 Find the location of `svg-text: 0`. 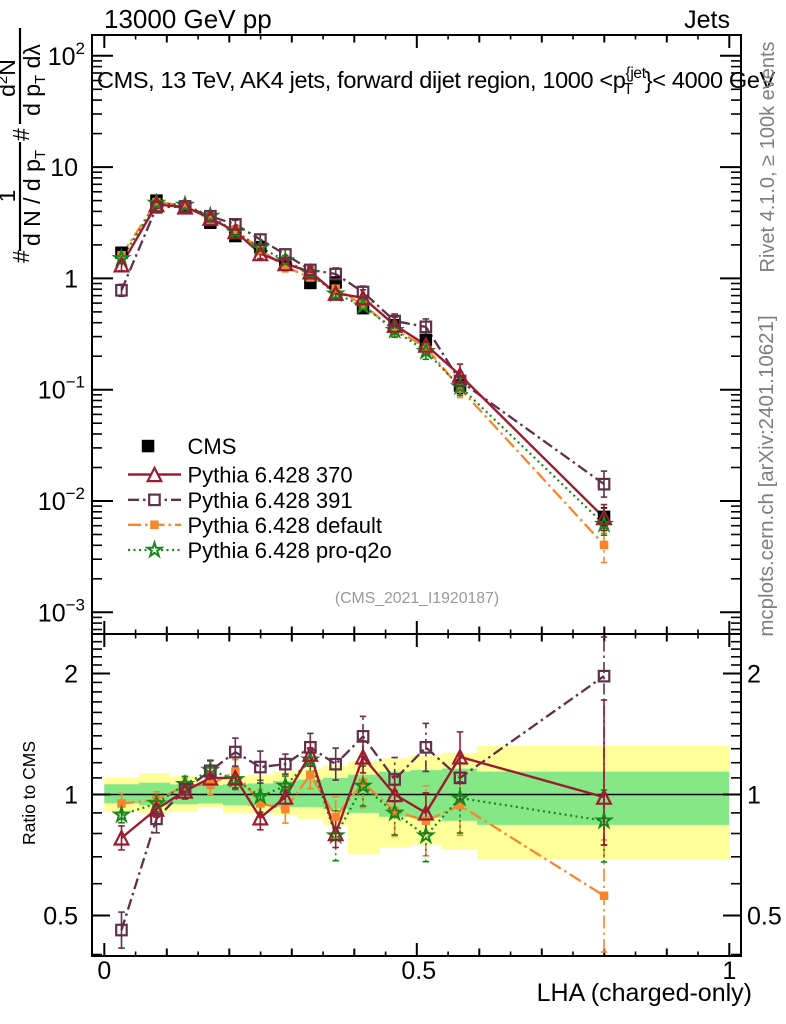

svg-text: 0 is located at coordinates (104, 971).